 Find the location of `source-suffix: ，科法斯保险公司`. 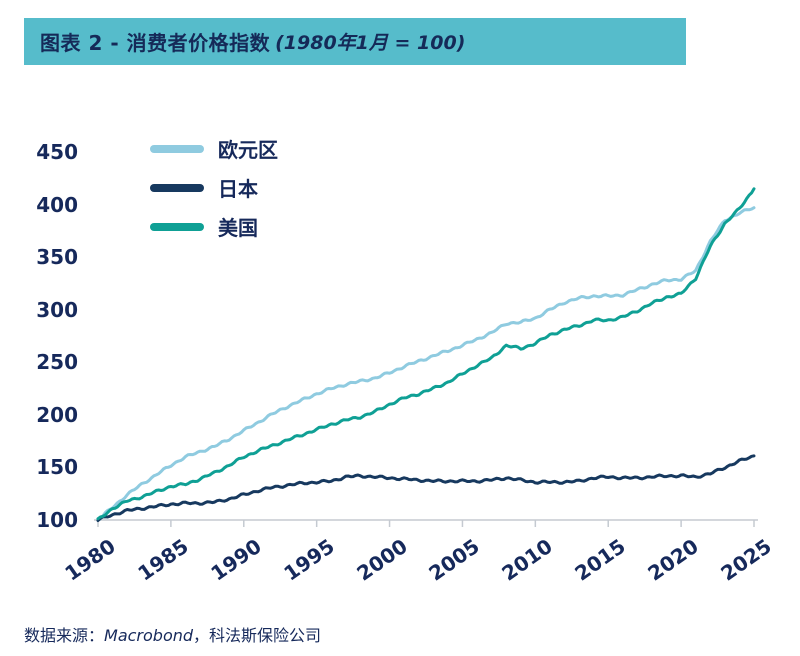

source-suffix: ，科法斯保险公司 is located at coordinates (257, 635).